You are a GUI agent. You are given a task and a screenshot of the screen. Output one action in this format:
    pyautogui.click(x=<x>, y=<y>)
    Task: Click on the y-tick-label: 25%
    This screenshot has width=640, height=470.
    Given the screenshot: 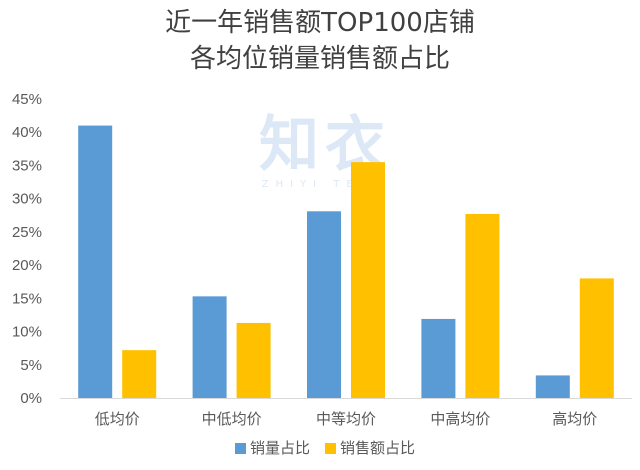 What is the action you would take?
    pyautogui.click(x=27, y=232)
    